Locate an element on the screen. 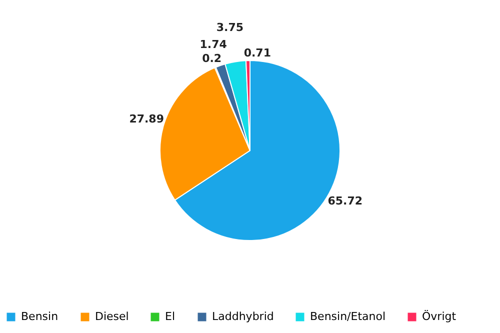 The width and height of the screenshot is (500, 333). legend-label: Bensin is located at coordinates (39, 316).